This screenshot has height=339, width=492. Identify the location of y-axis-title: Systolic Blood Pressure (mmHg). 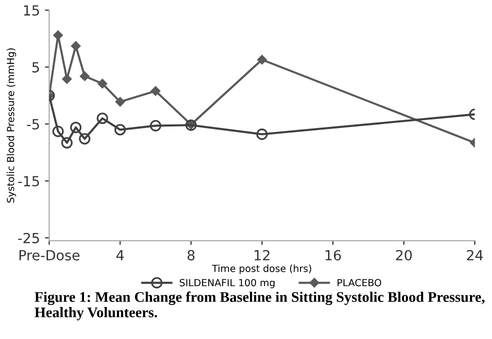
(11, 125).